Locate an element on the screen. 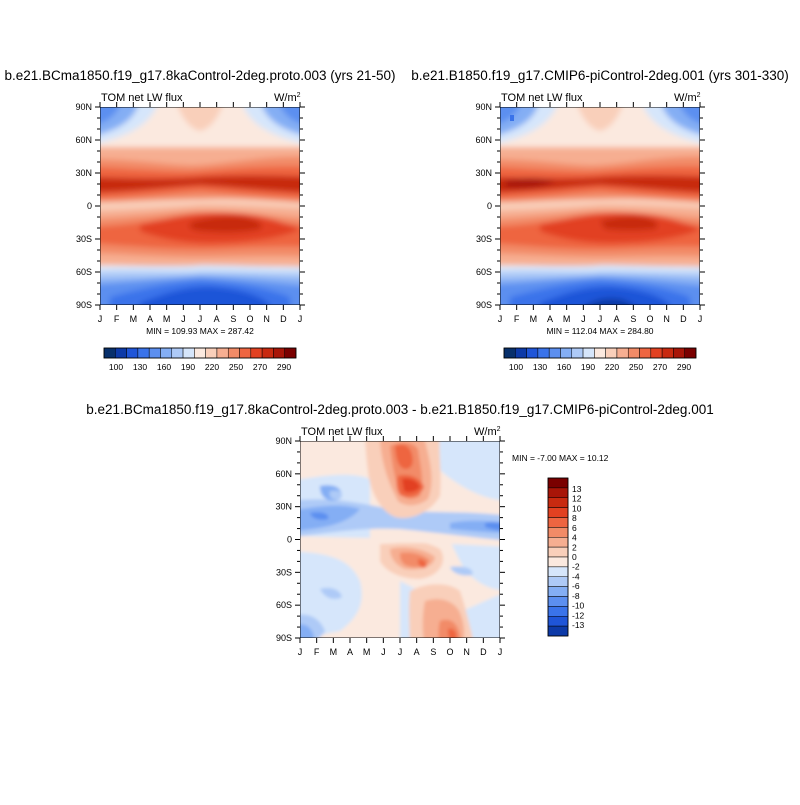 This screenshot has height=805, width=800. panel-2-colorbar: 100 130 160 190 220 250 270 290 is located at coordinates (600, 359).